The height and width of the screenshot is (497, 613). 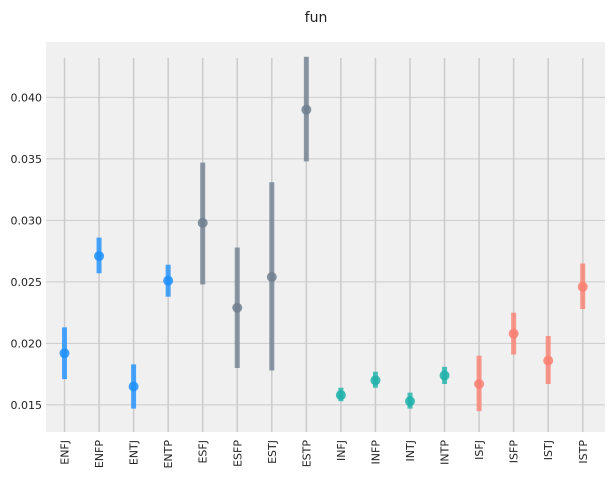 I want to click on x-tick-label: ESTP, so click(x=306, y=454).